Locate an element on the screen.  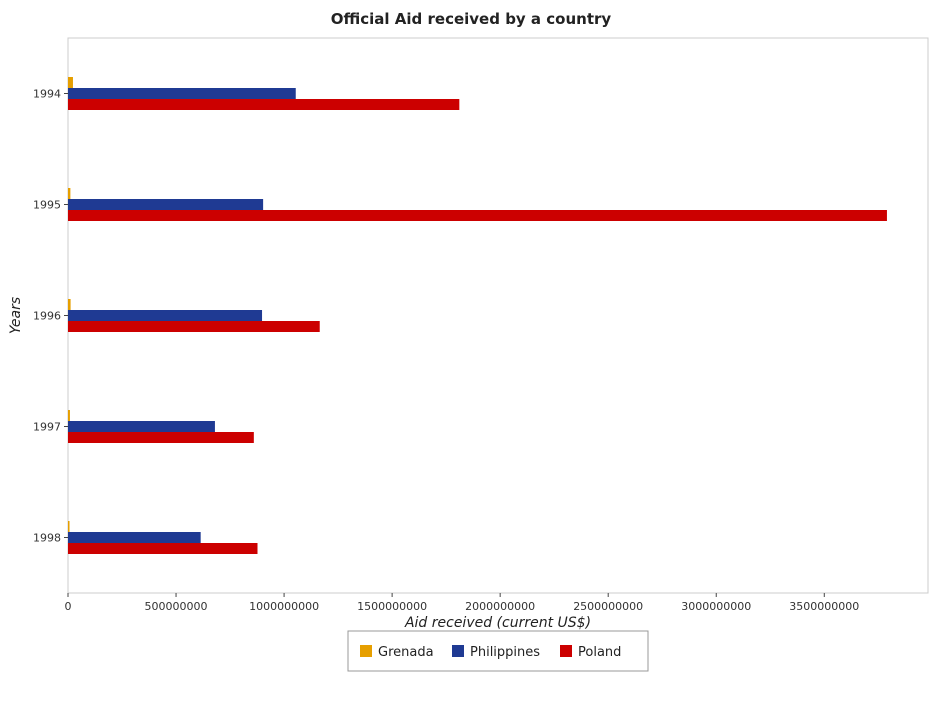
bar-poland-1996 is located at coordinates (194, 326).